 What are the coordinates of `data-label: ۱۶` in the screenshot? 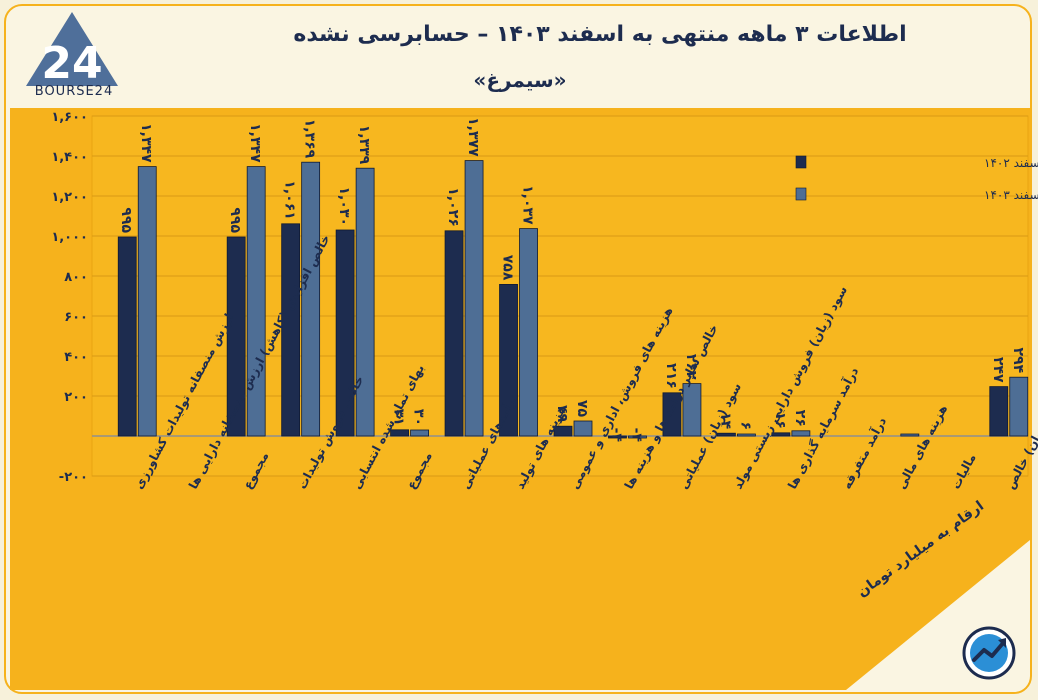 It's located at (780, 420).